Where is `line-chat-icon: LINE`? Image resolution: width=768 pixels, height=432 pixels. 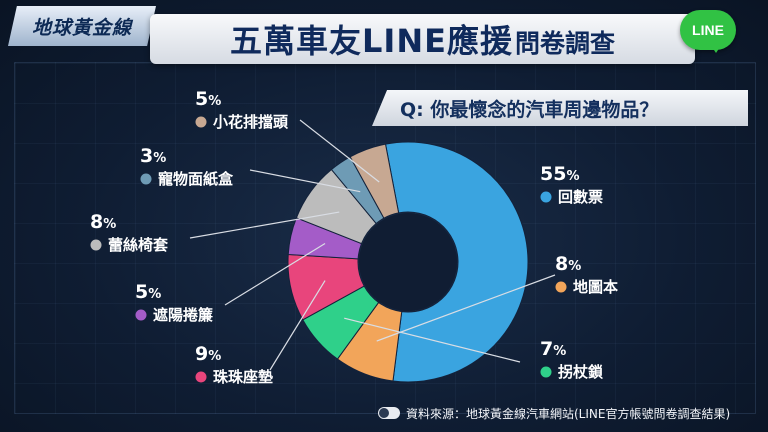
line-chat-icon: LINE is located at coordinates (708, 31).